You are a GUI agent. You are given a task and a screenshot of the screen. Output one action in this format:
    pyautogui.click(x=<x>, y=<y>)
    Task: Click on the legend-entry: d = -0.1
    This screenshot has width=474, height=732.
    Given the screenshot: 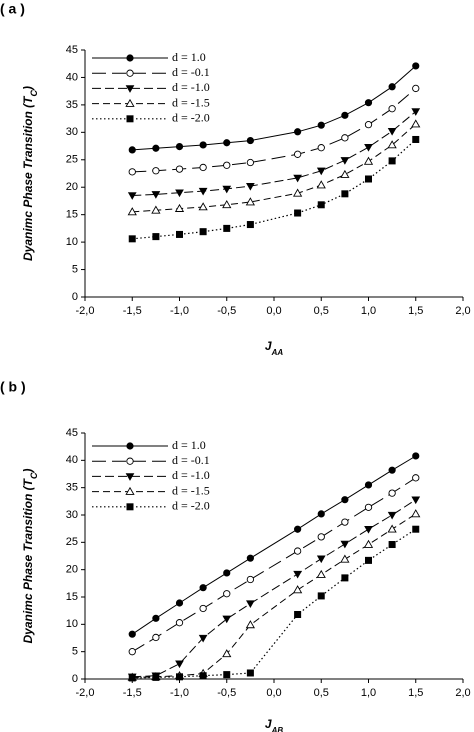 What is the action you would take?
    pyautogui.click(x=191, y=72)
    